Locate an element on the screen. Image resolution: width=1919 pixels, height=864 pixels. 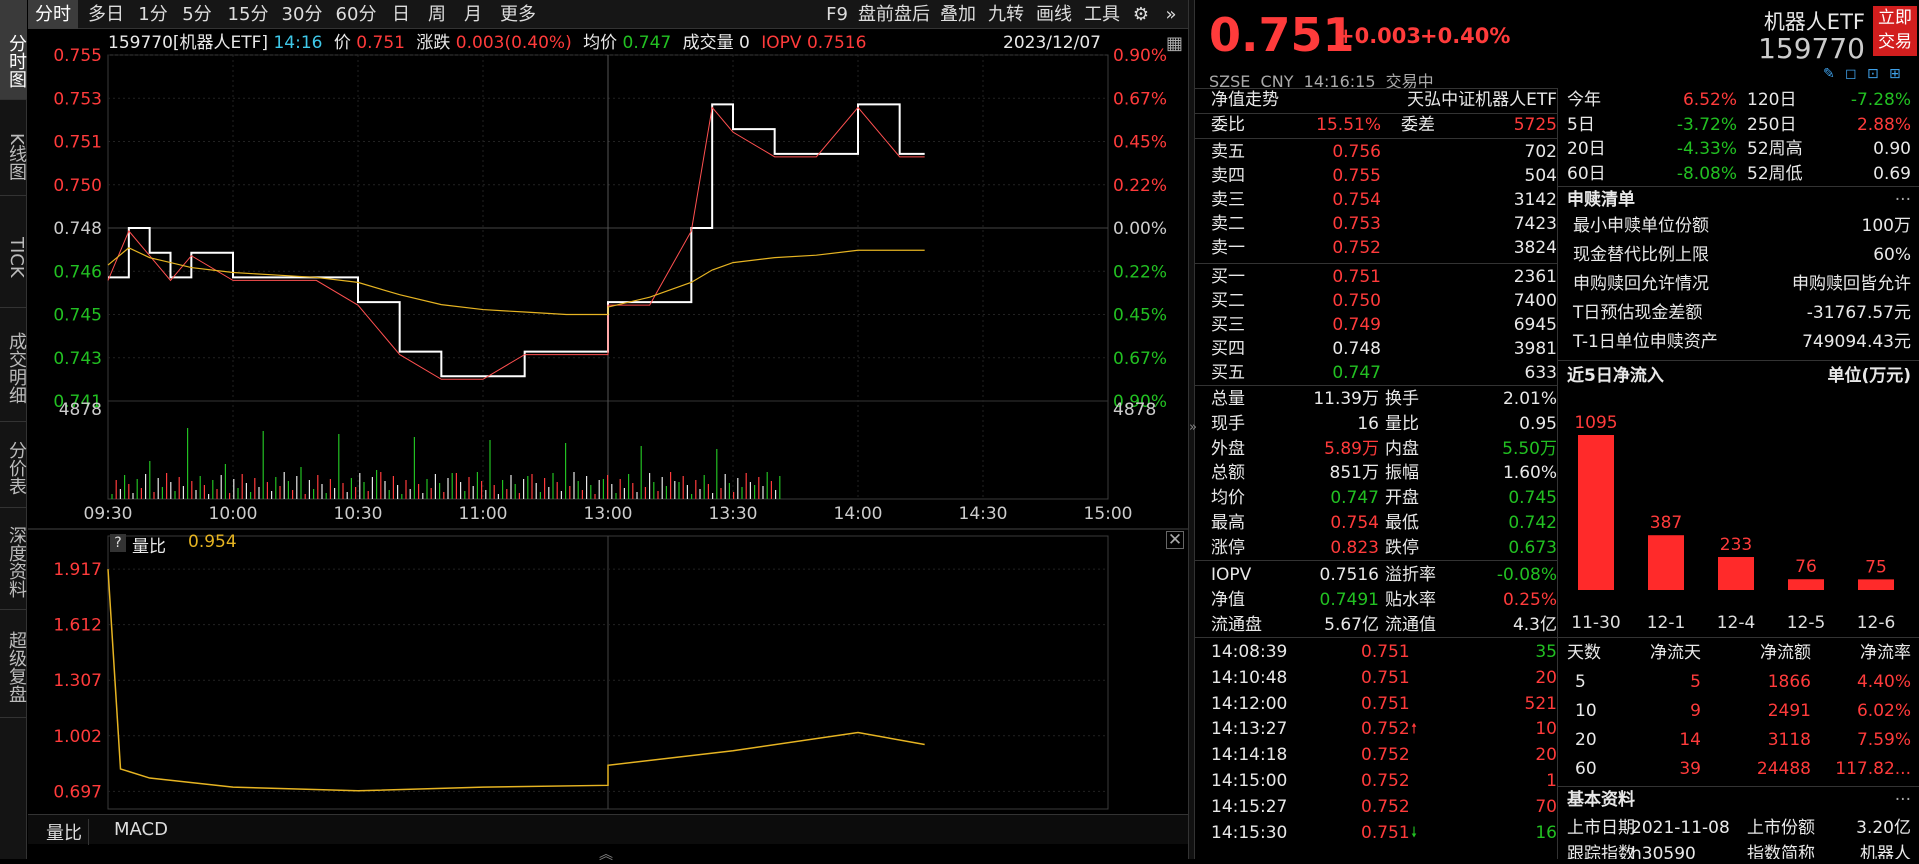
stat-row: 总量 11.39万 换手 2.01% is located at coordinates (1384, 399).